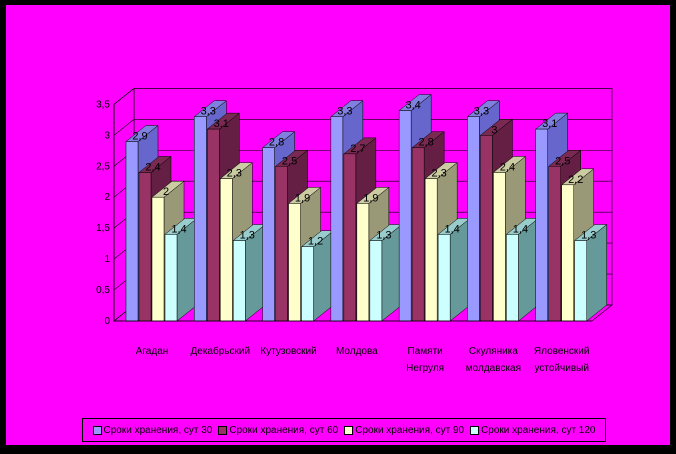 The width and height of the screenshot is (676, 454). I want to click on data-label-0-0: 2,9, so click(139, 136).